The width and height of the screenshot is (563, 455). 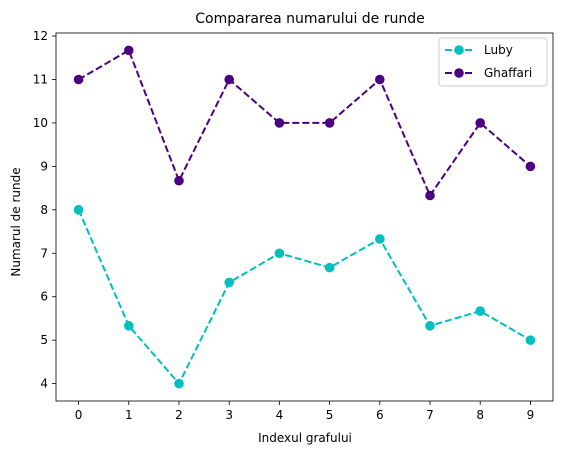 I want to click on x-tick-label: 1, so click(x=129, y=415).